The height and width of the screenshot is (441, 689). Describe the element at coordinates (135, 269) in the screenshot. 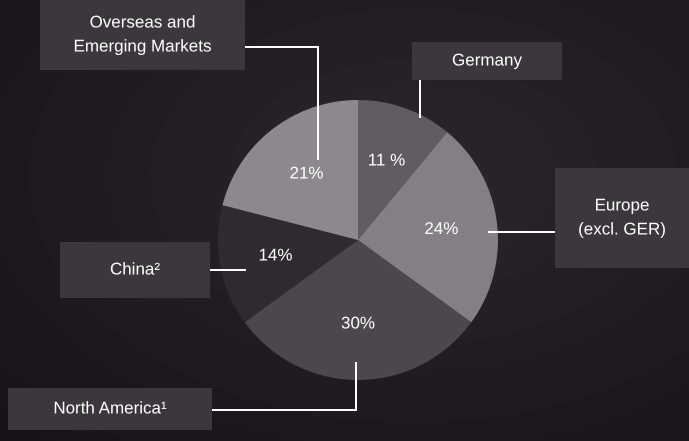

I see `slice-label: China²` at that location.